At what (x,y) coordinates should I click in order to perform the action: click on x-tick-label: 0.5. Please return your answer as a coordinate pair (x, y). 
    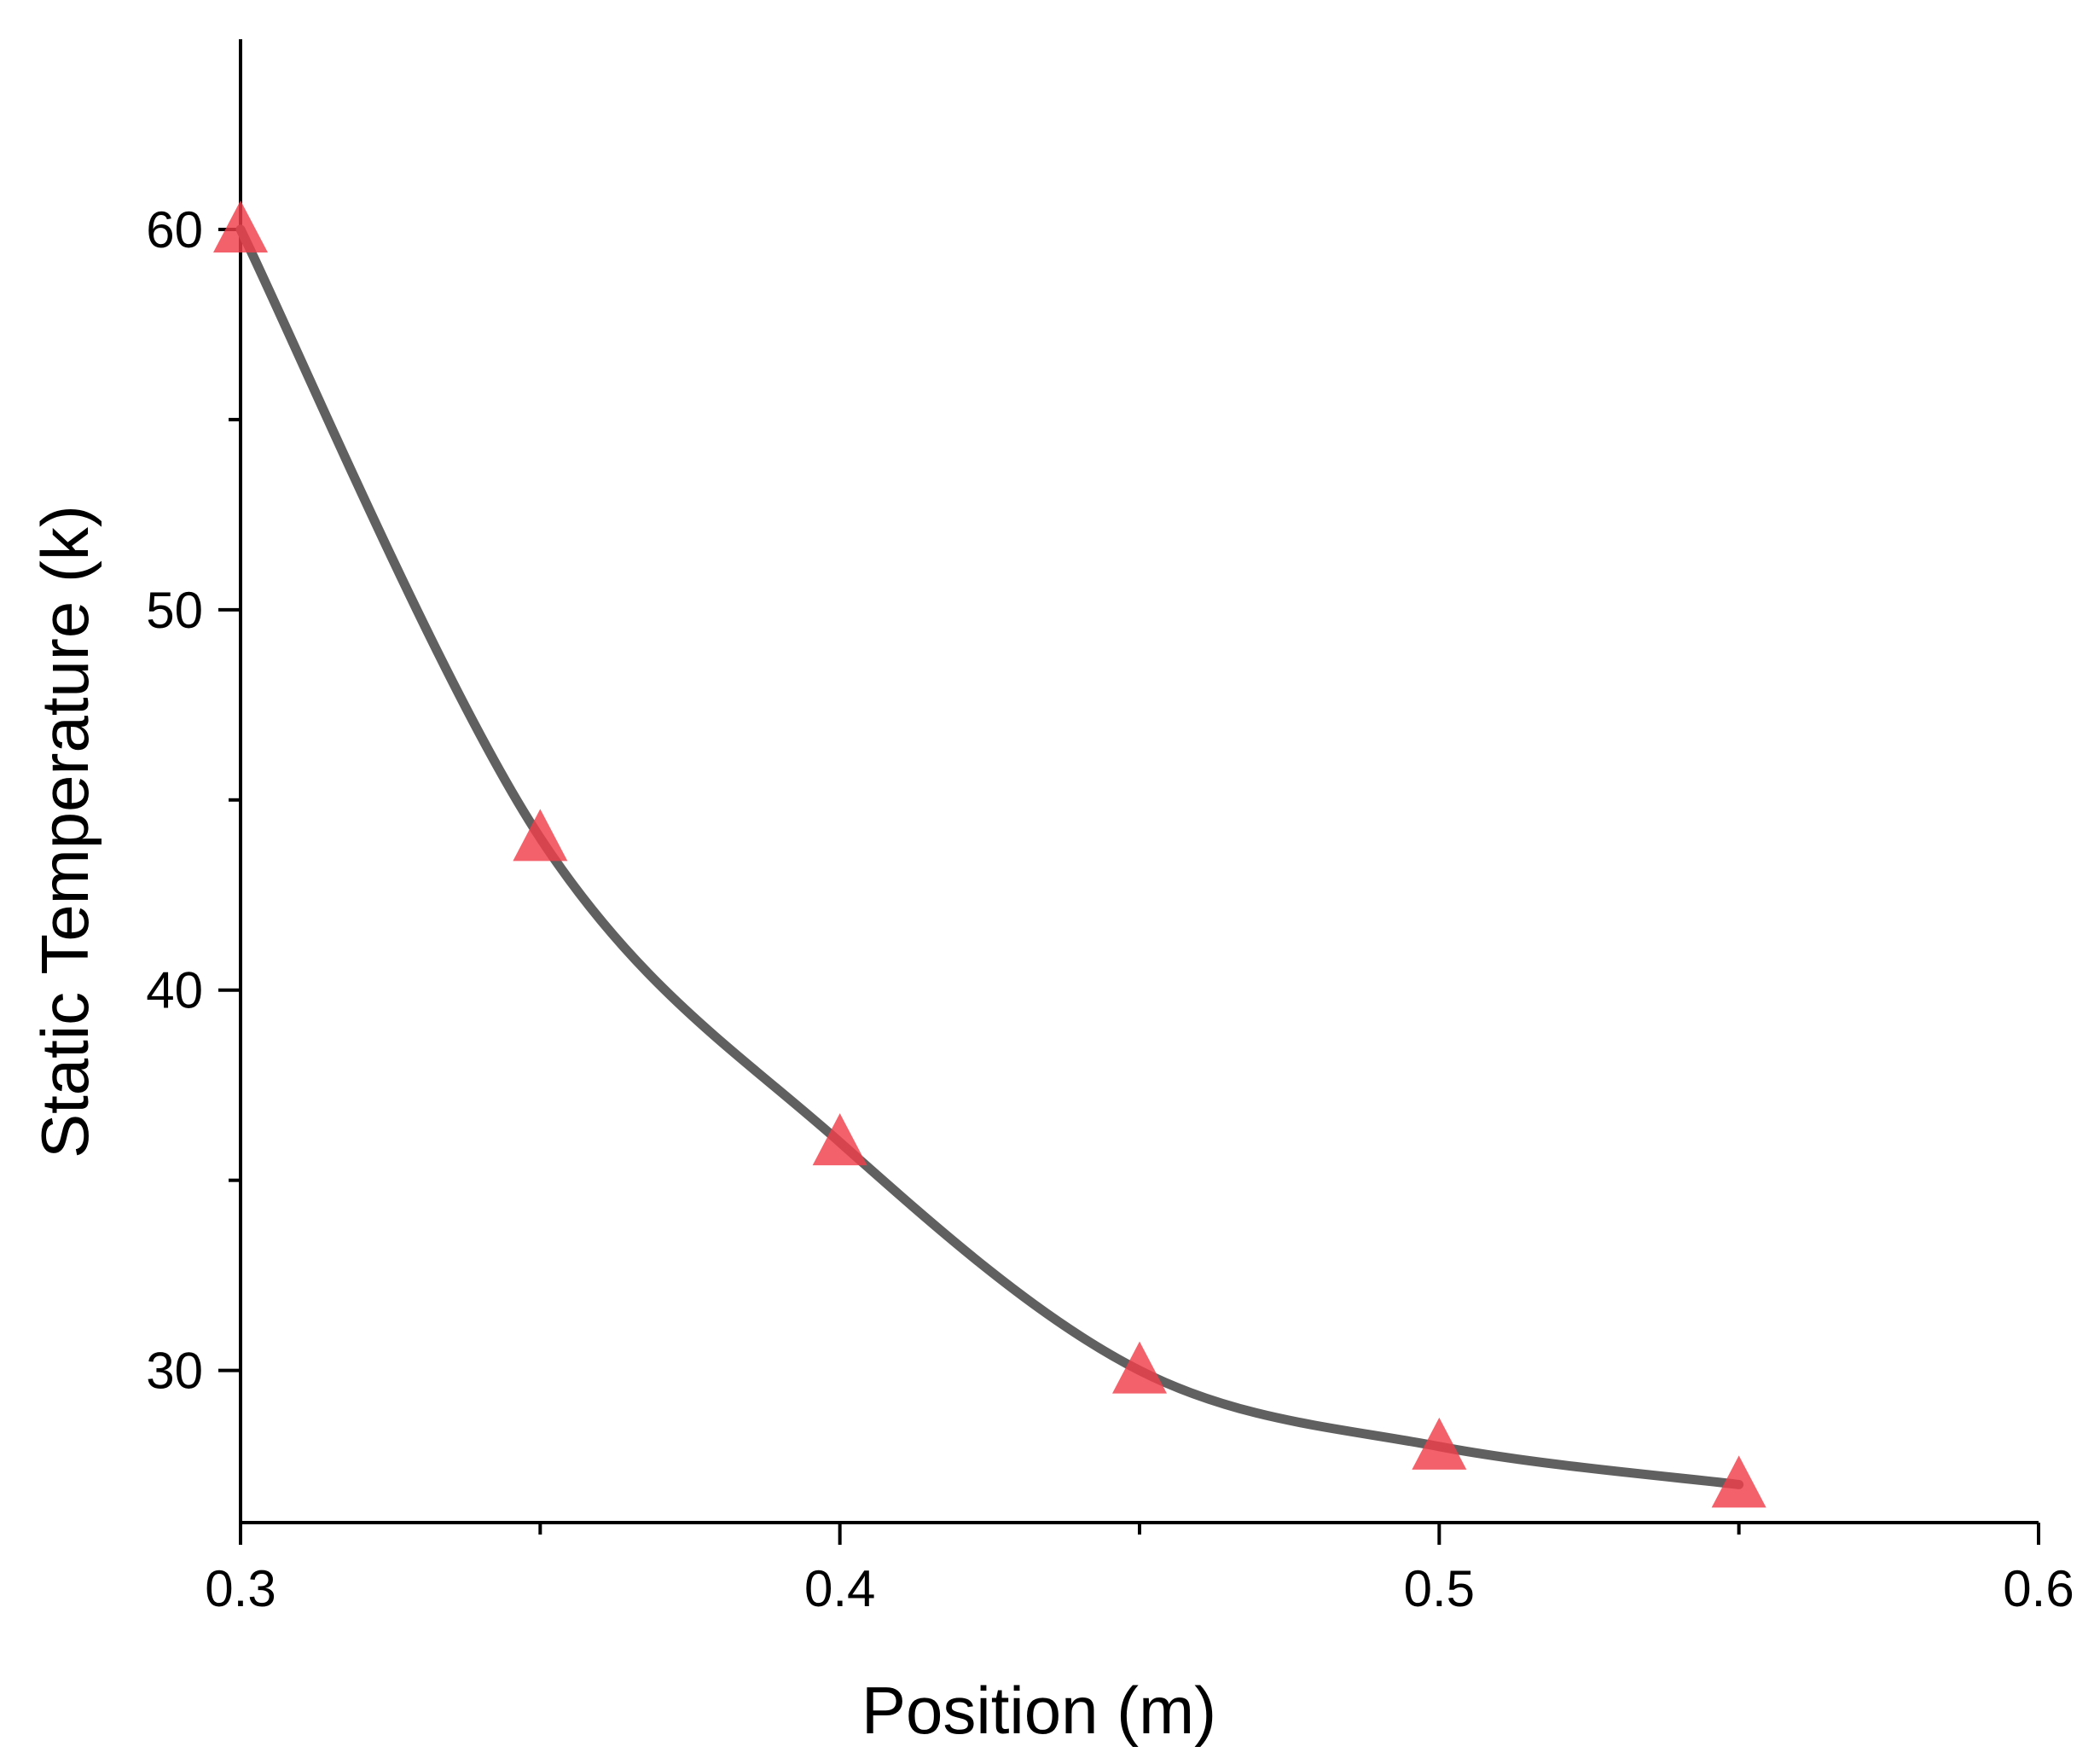
    Looking at the image, I should click on (1439, 1588).